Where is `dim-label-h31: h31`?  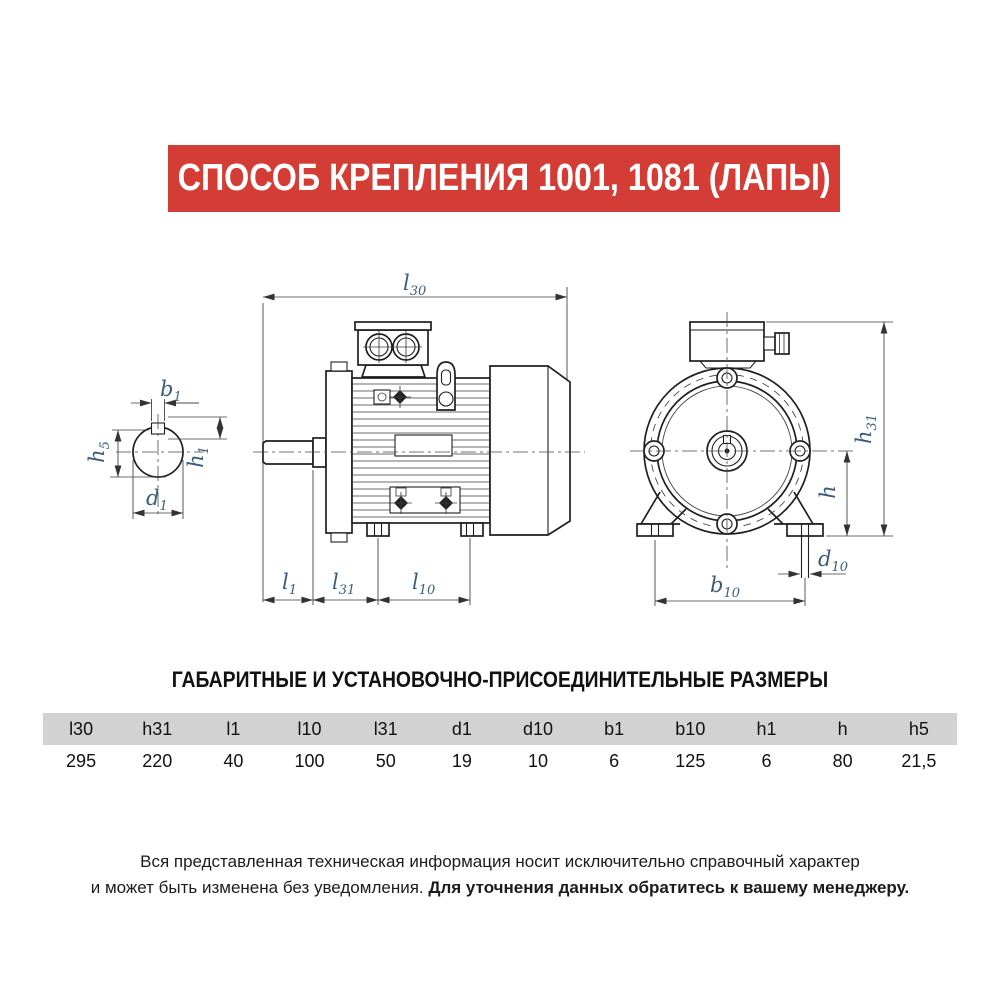
dim-label-h31: h31 is located at coordinates (866, 429).